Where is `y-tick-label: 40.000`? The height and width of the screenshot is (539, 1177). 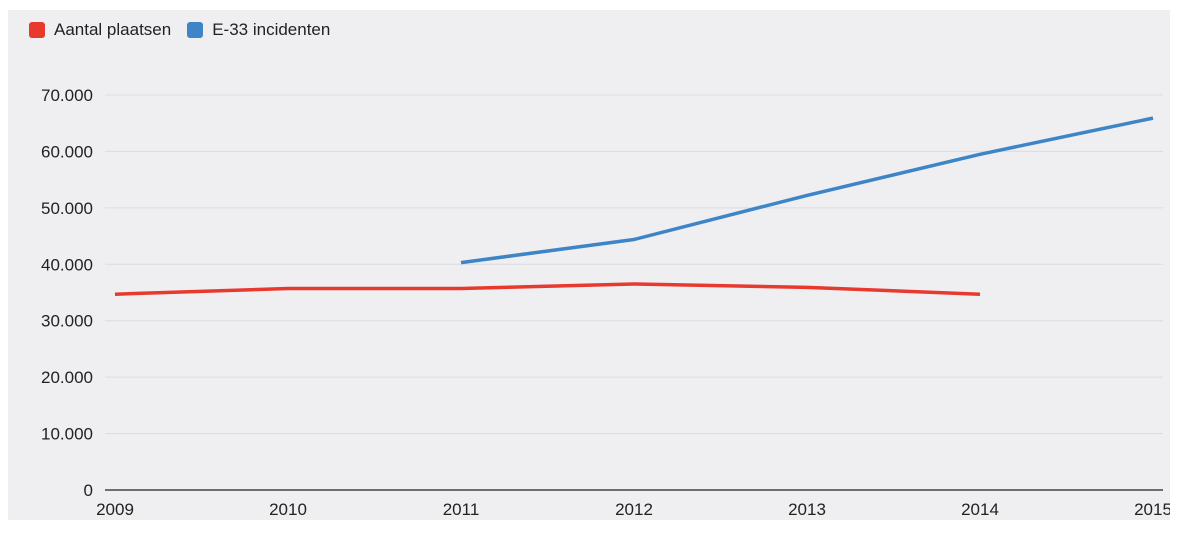 y-tick-label: 40.000 is located at coordinates (67, 264).